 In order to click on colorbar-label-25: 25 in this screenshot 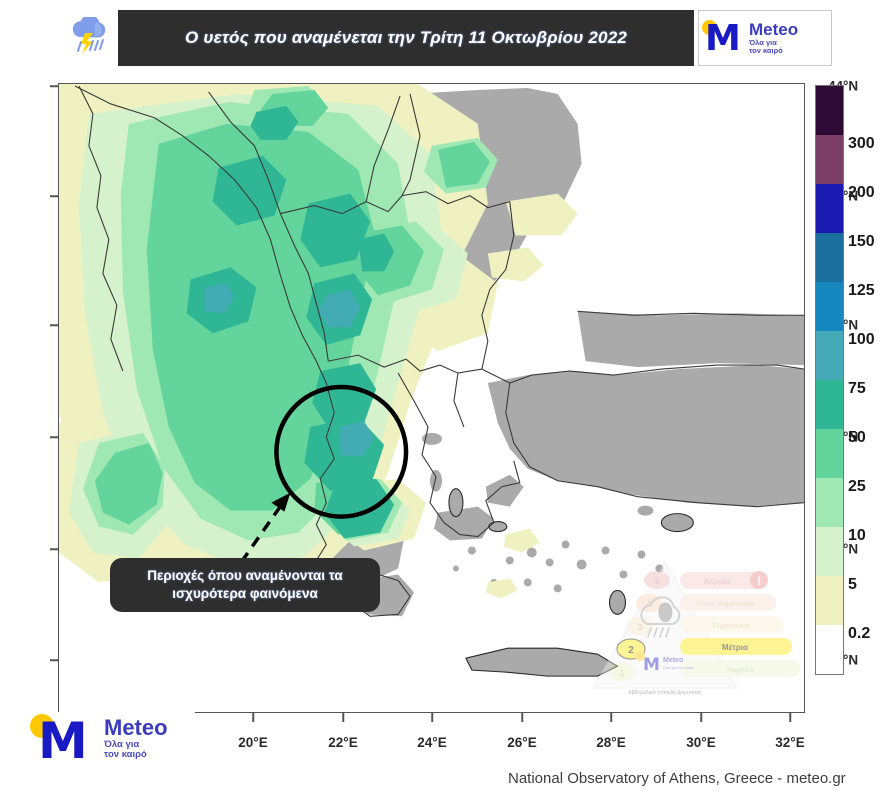, I will do `click(857, 486)`.